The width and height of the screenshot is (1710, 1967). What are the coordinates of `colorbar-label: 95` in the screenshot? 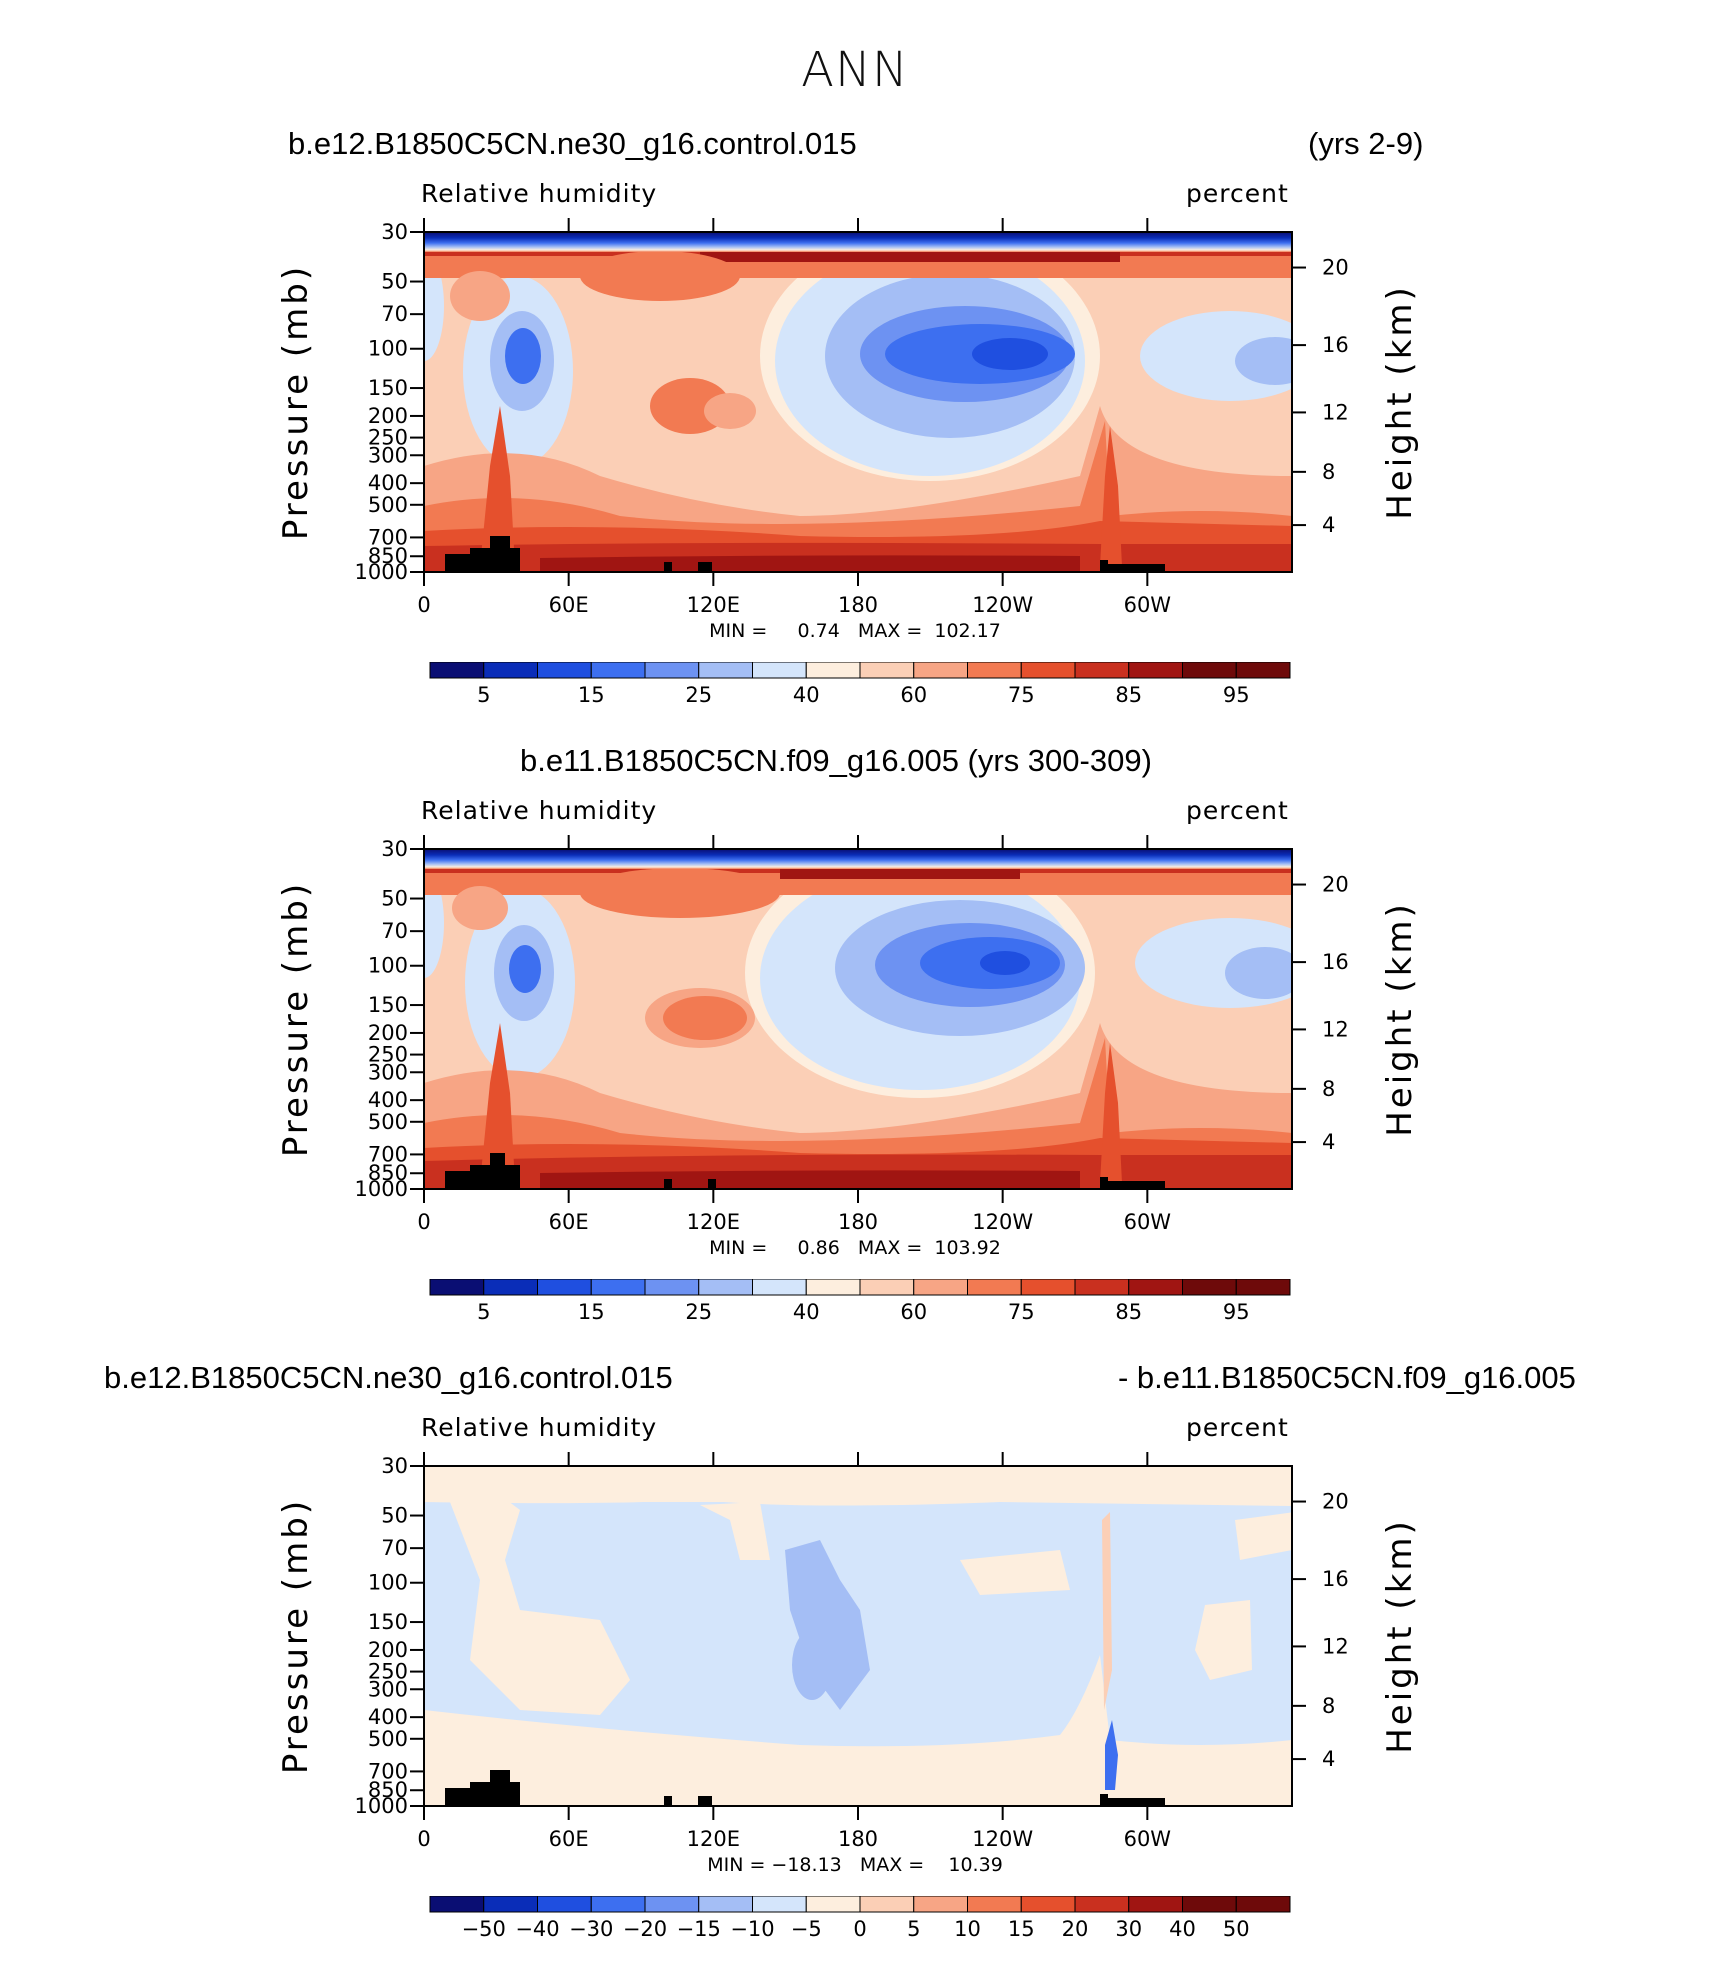 It's located at (1236, 695).